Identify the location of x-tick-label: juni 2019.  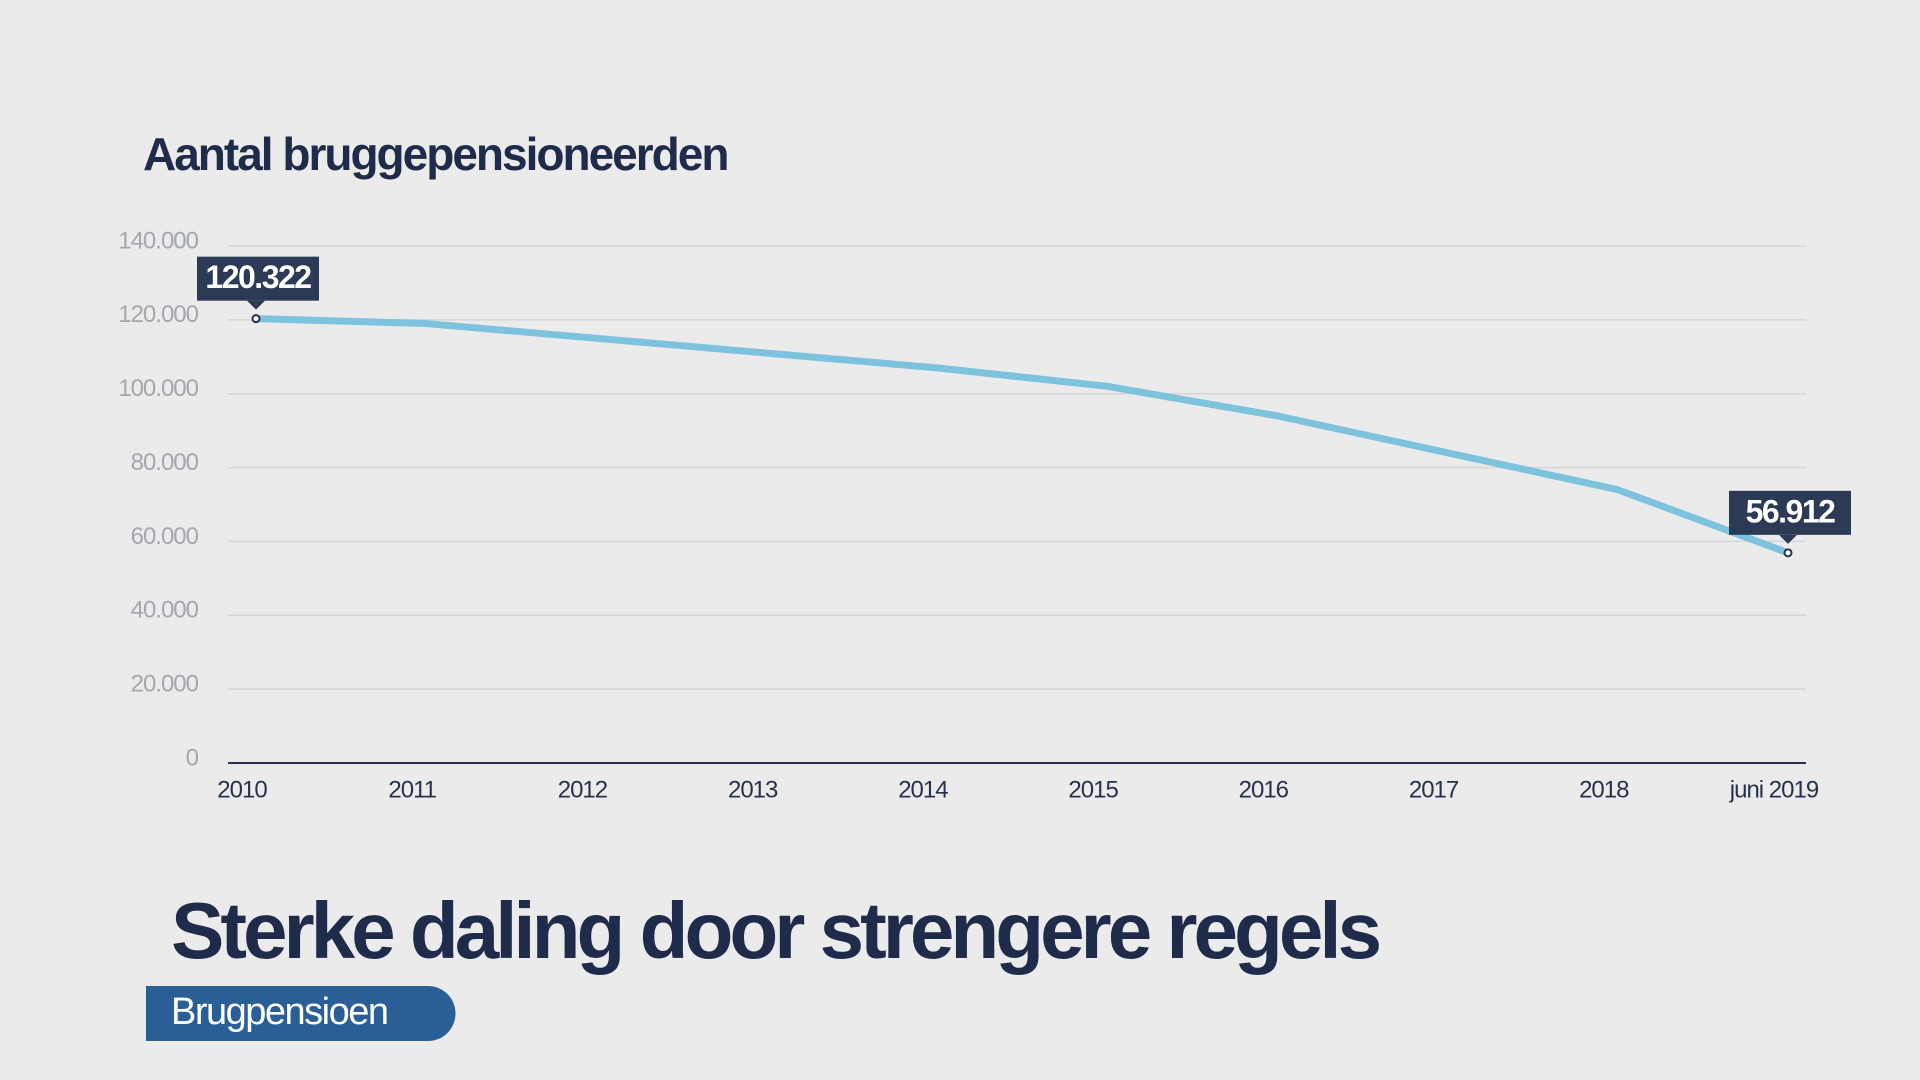
(1774, 789).